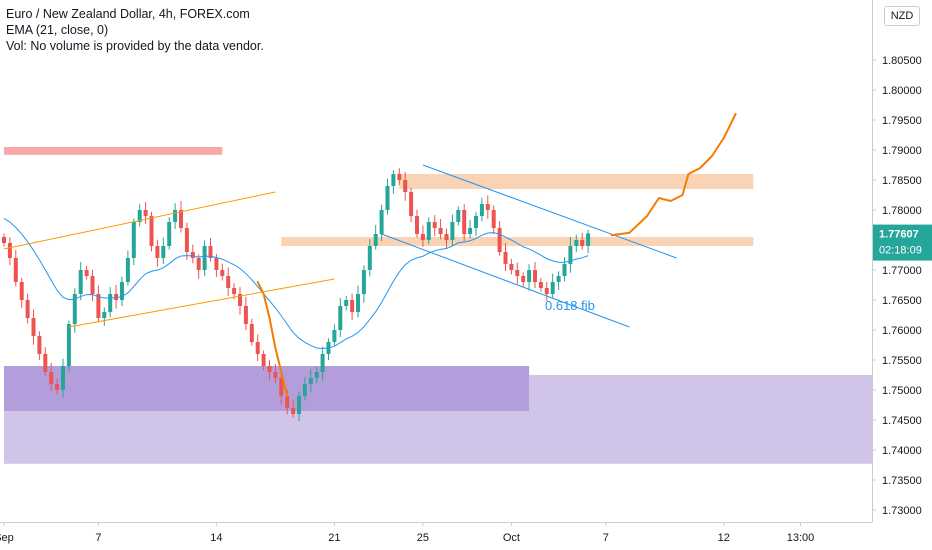  I want to click on channel-lower, so click(201, 303).